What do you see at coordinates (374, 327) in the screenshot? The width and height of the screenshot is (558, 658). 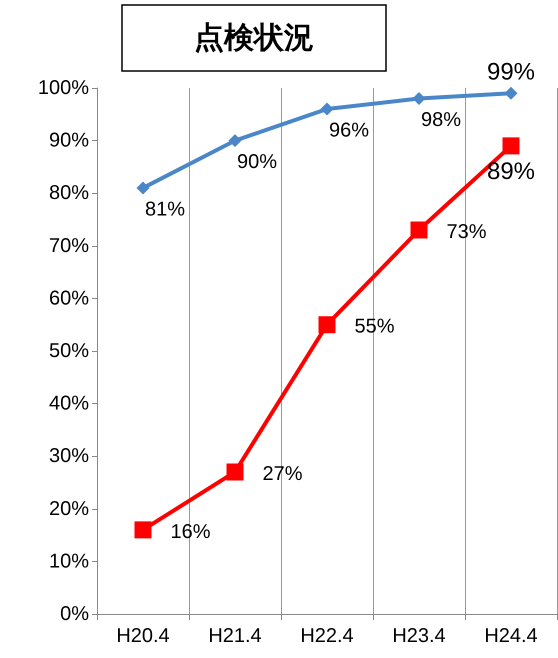 I see `data-label: 55%` at bounding box center [374, 327].